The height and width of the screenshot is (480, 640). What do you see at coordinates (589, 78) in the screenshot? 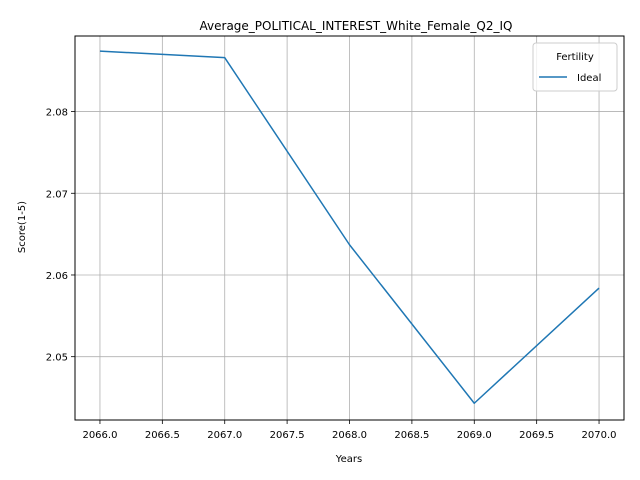
I see `legend-entry-ideal: Ideal` at bounding box center [589, 78].